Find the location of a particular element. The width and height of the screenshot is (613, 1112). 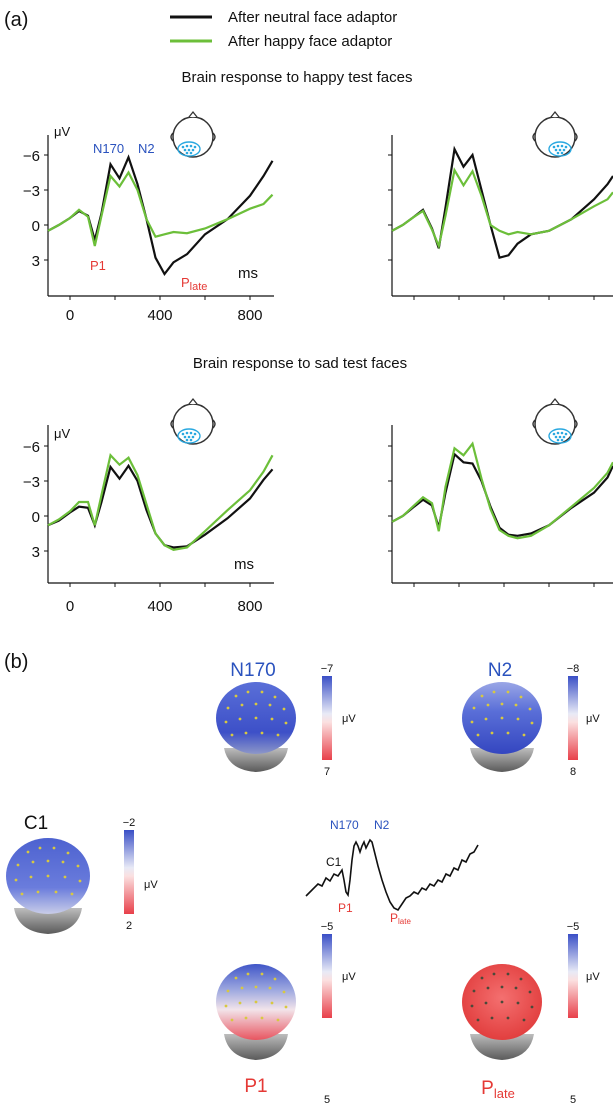

schematic-p1: P1 is located at coordinates (345, 908).